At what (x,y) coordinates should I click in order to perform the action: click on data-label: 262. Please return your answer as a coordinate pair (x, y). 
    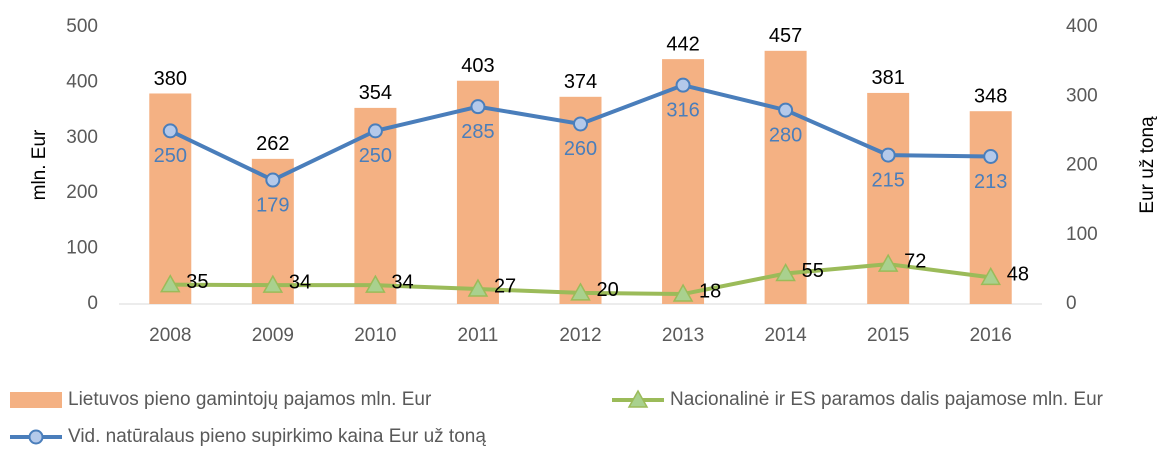
    Looking at the image, I should click on (272, 144).